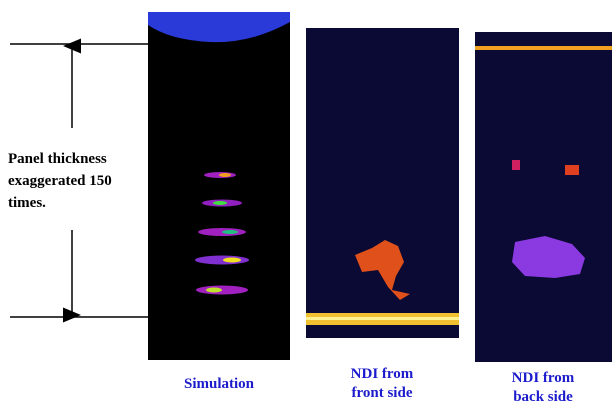 The width and height of the screenshot is (614, 405). What do you see at coordinates (382, 393) in the screenshot?
I see `caption: front side` at bounding box center [382, 393].